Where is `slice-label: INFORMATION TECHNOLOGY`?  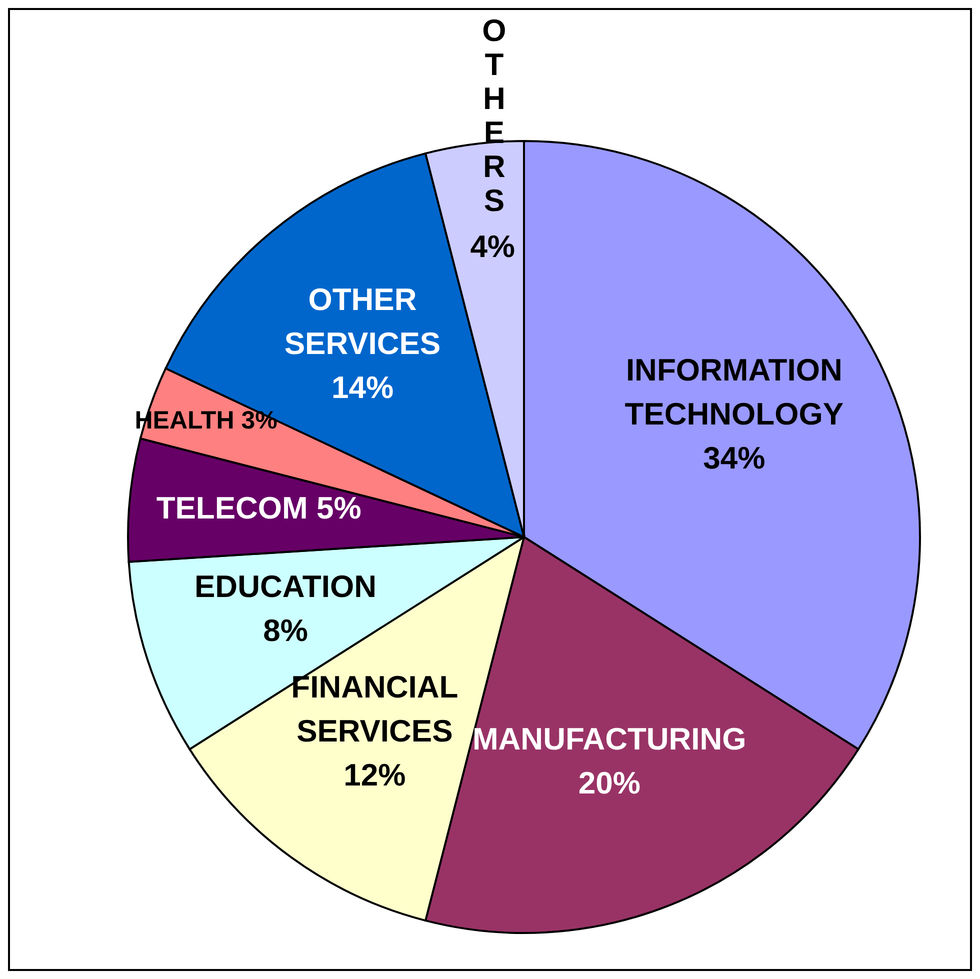 slice-label: INFORMATION TECHNOLOGY is located at coordinates (734, 392).